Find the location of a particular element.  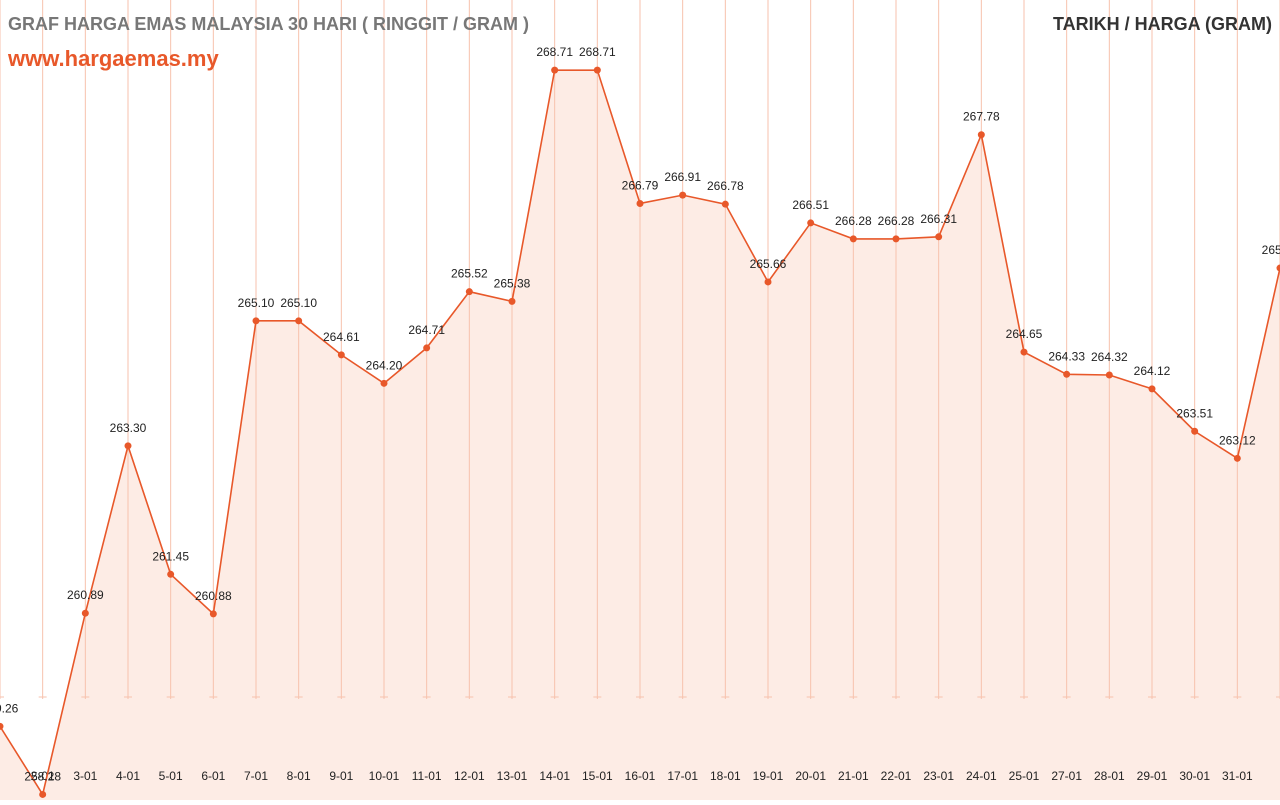

x-tick-label: 14-01 is located at coordinates (554, 776).